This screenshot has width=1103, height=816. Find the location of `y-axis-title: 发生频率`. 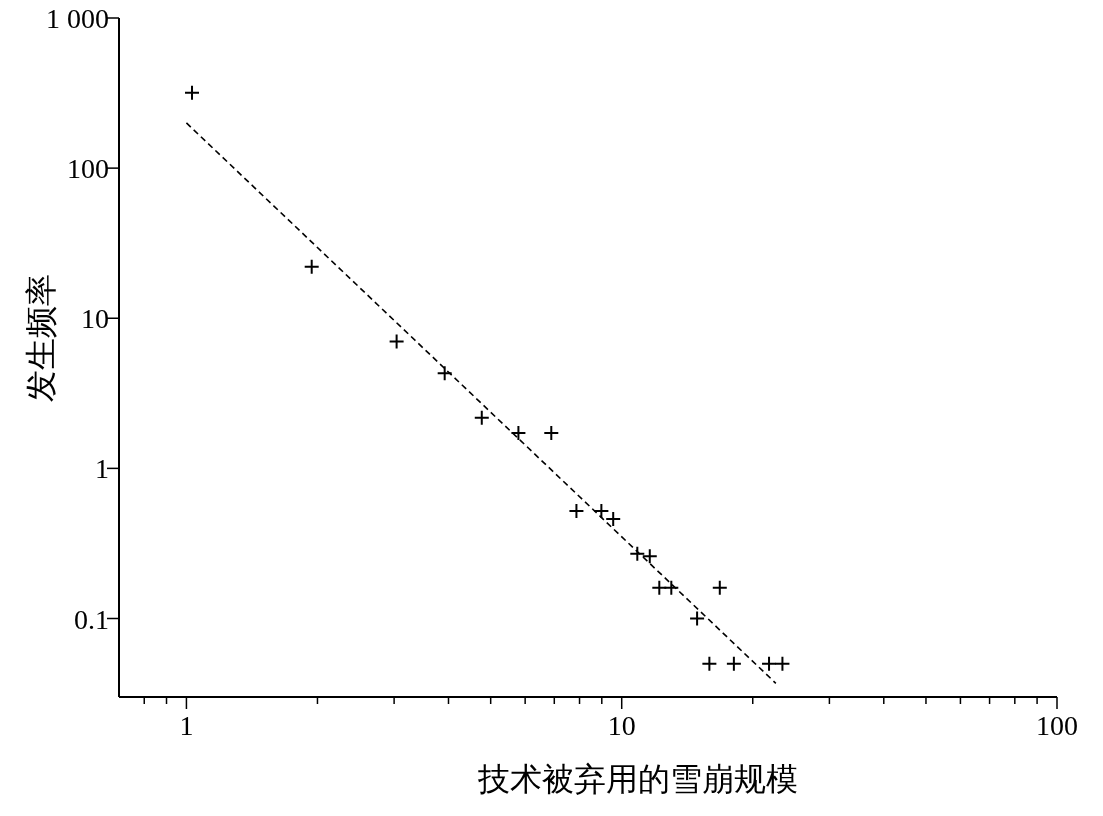

y-axis-title: 发生频率 is located at coordinates (41, 337).